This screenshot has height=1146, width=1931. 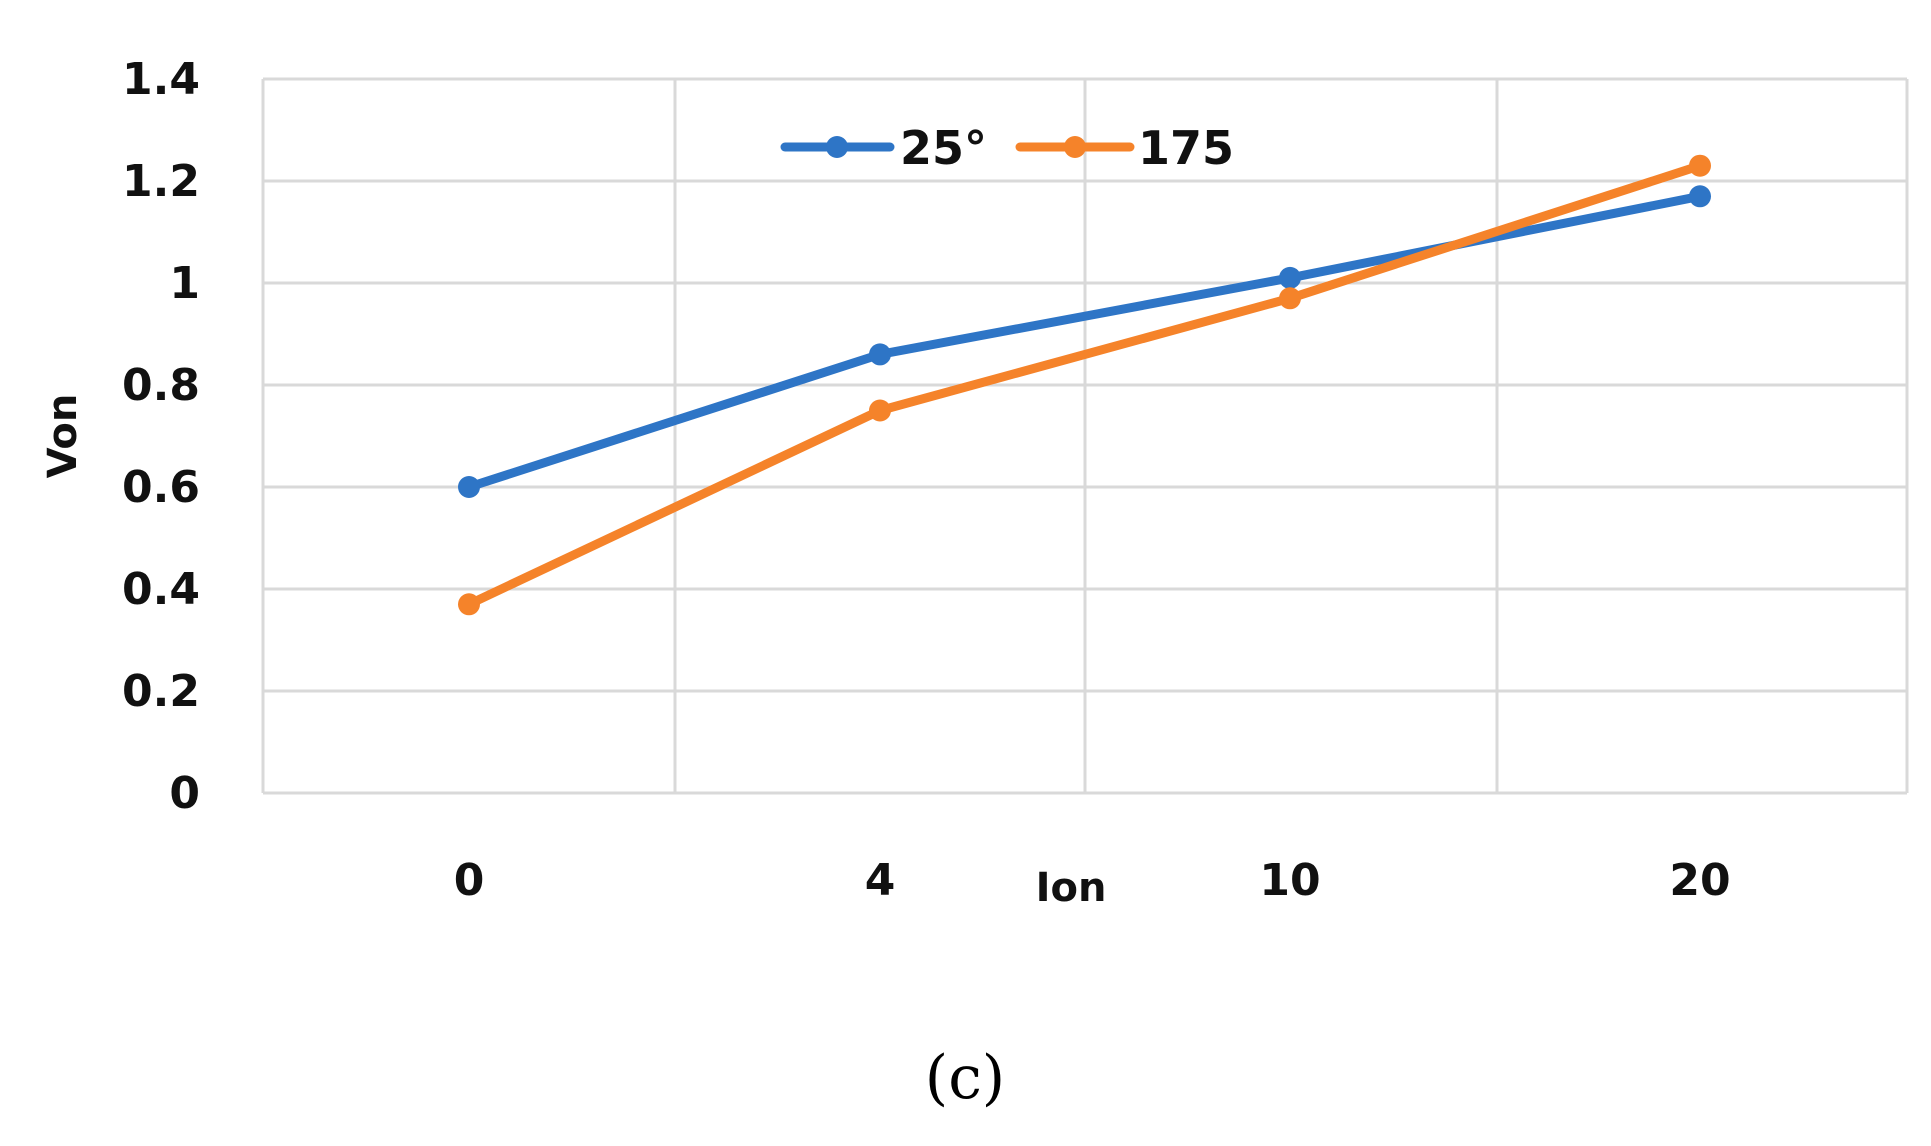 I want to click on x-axis-ticks: 0 4 10 20, so click(x=1092, y=880).